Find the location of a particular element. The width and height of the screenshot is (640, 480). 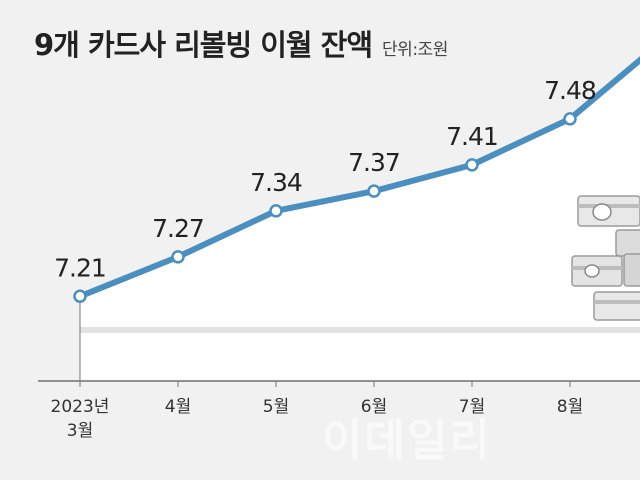

header: 9개 카드사 리볼빙 이월 잔액 단위:조원 is located at coordinates (241, 43).